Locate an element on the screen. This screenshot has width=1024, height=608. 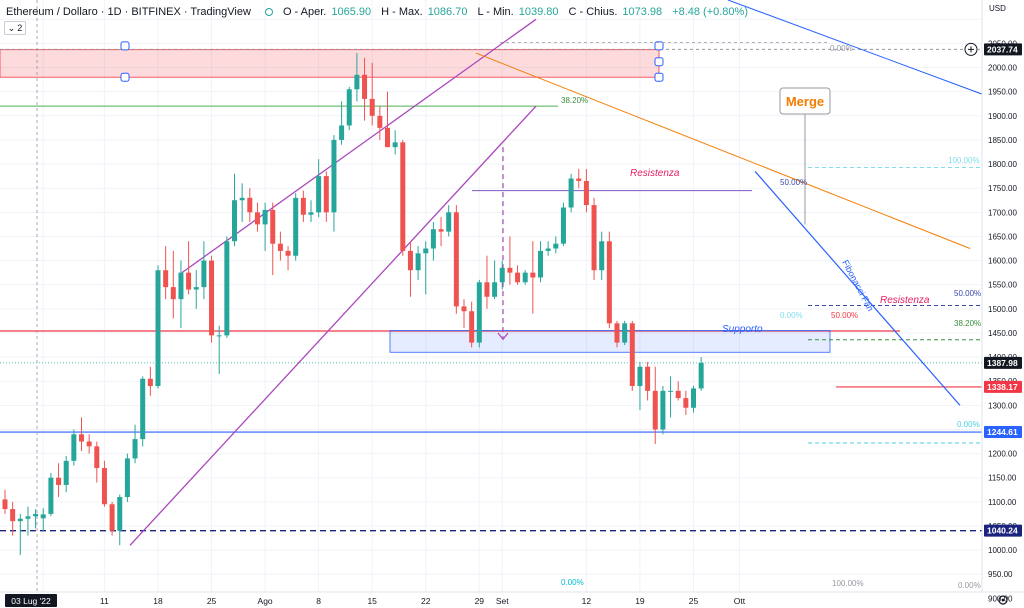
time-axis: 03 Lug '22 11 18 25 Ago 8 15 22 29 Set 12 19 25 Ott is located at coordinates (506, 600).